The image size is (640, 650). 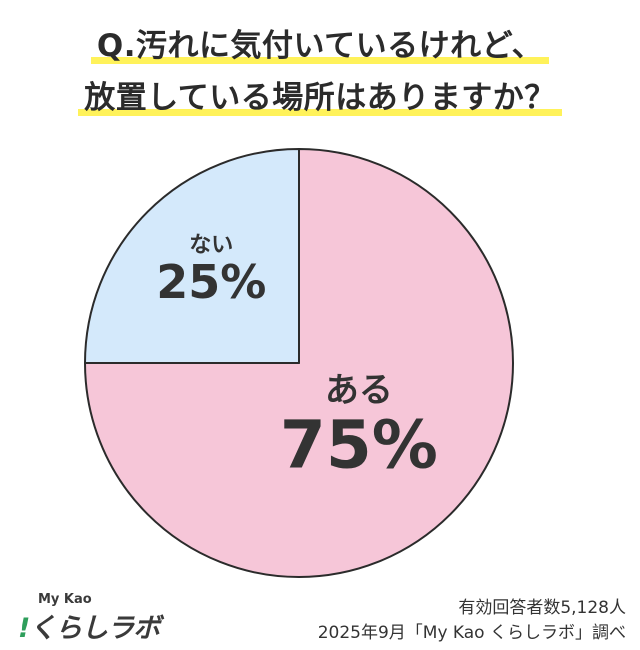 What do you see at coordinates (320, 42) in the screenshot?
I see `question-line-1: Q.汚れに気付いているけれど、` at bounding box center [320, 42].